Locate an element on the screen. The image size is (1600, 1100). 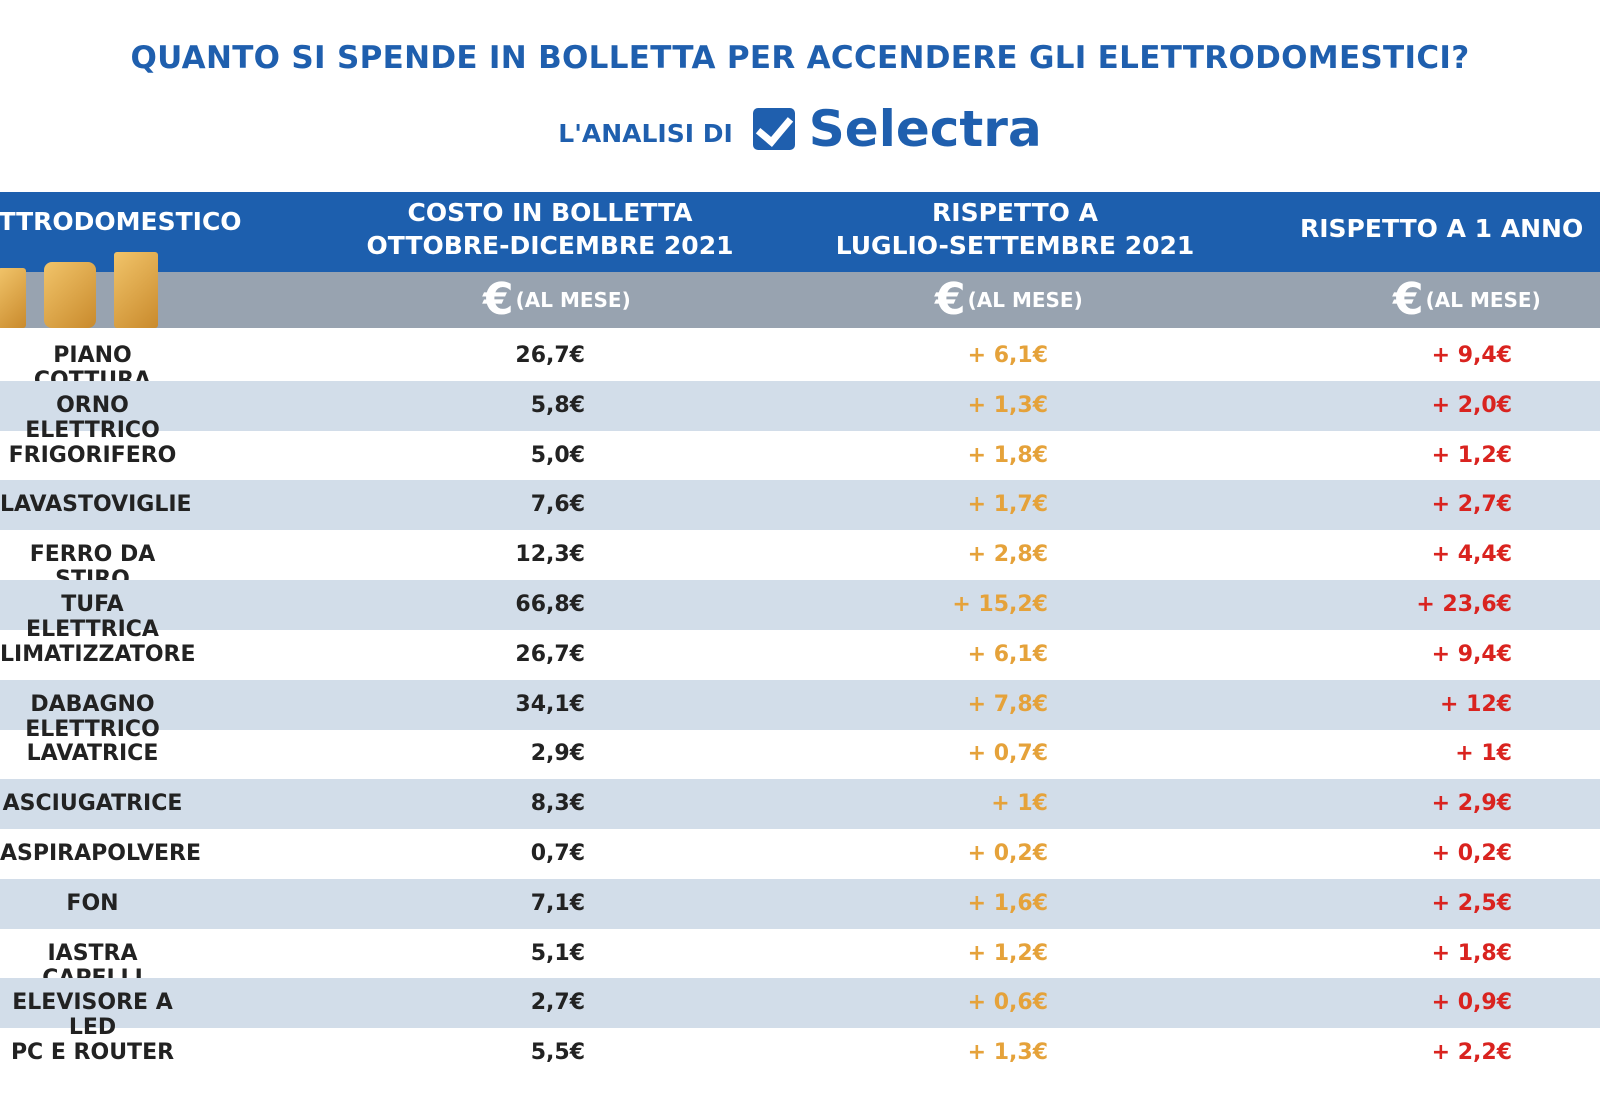
change-vs-year: + 4,4€ is located at coordinates (1471, 555).